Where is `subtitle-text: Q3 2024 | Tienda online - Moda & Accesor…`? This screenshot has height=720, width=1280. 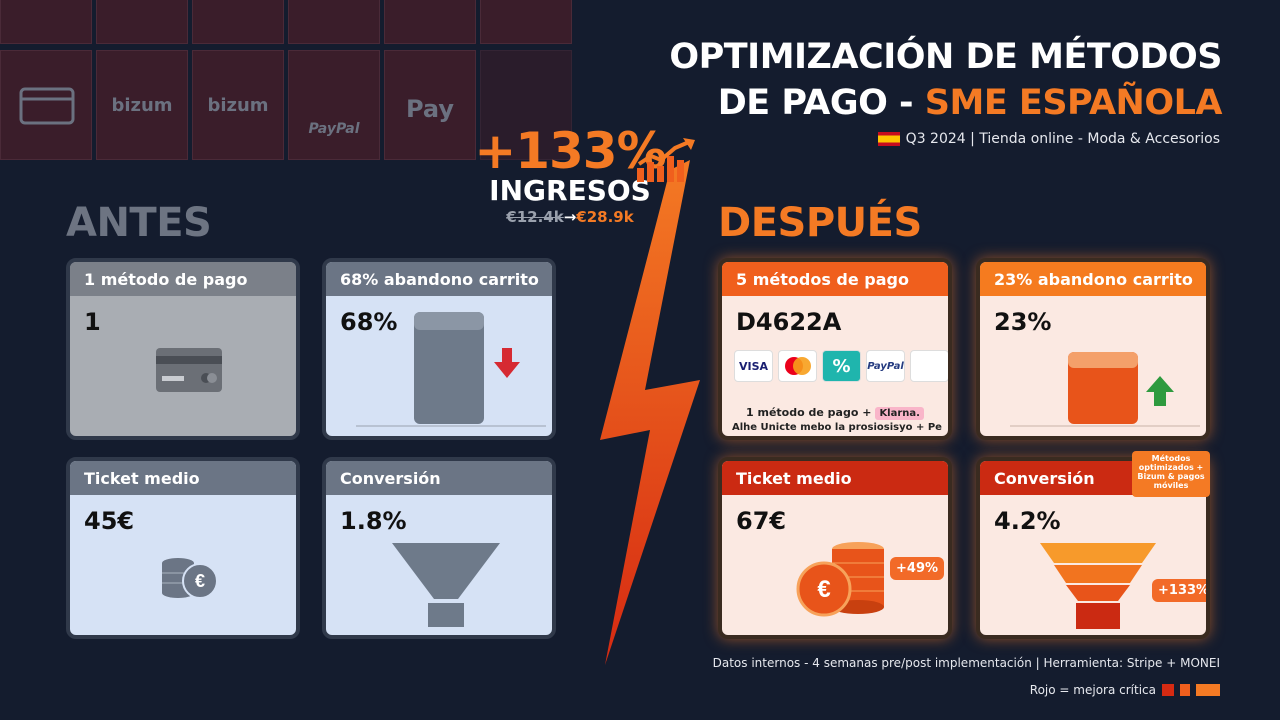
subtitle-text: Q3 2024 | Tienda online - Moda & Accesor… is located at coordinates (1062, 139).